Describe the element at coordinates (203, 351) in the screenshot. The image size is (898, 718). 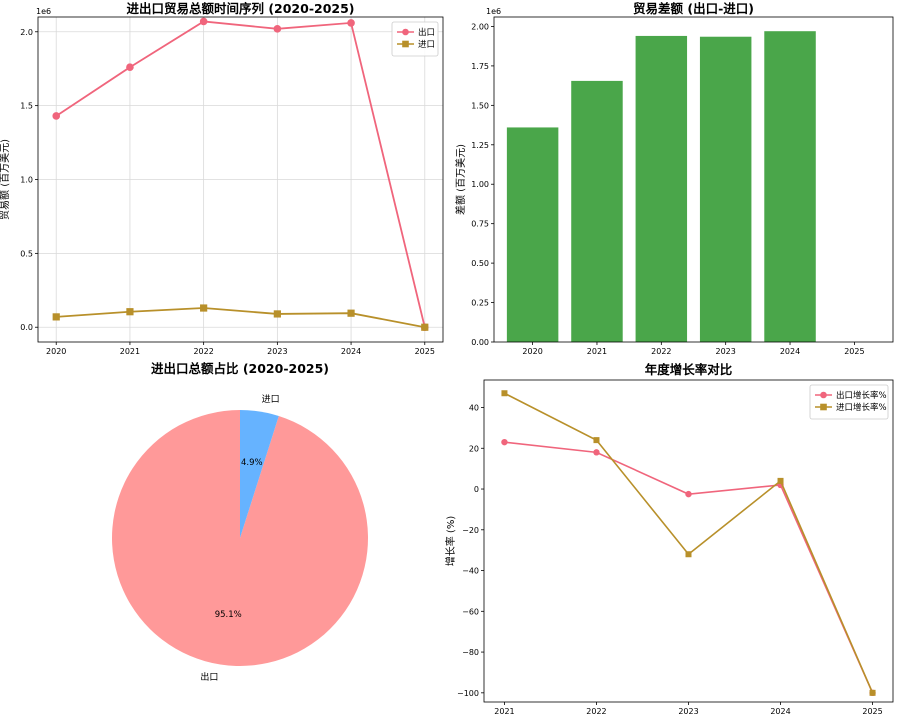
I see `totals-xtick-label: 2022` at that location.